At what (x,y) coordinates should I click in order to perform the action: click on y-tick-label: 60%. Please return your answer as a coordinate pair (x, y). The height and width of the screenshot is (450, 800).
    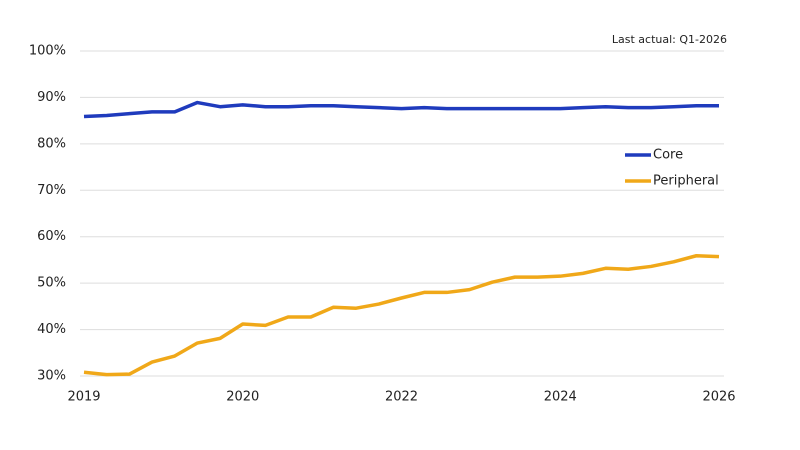
    Looking at the image, I should click on (51, 236).